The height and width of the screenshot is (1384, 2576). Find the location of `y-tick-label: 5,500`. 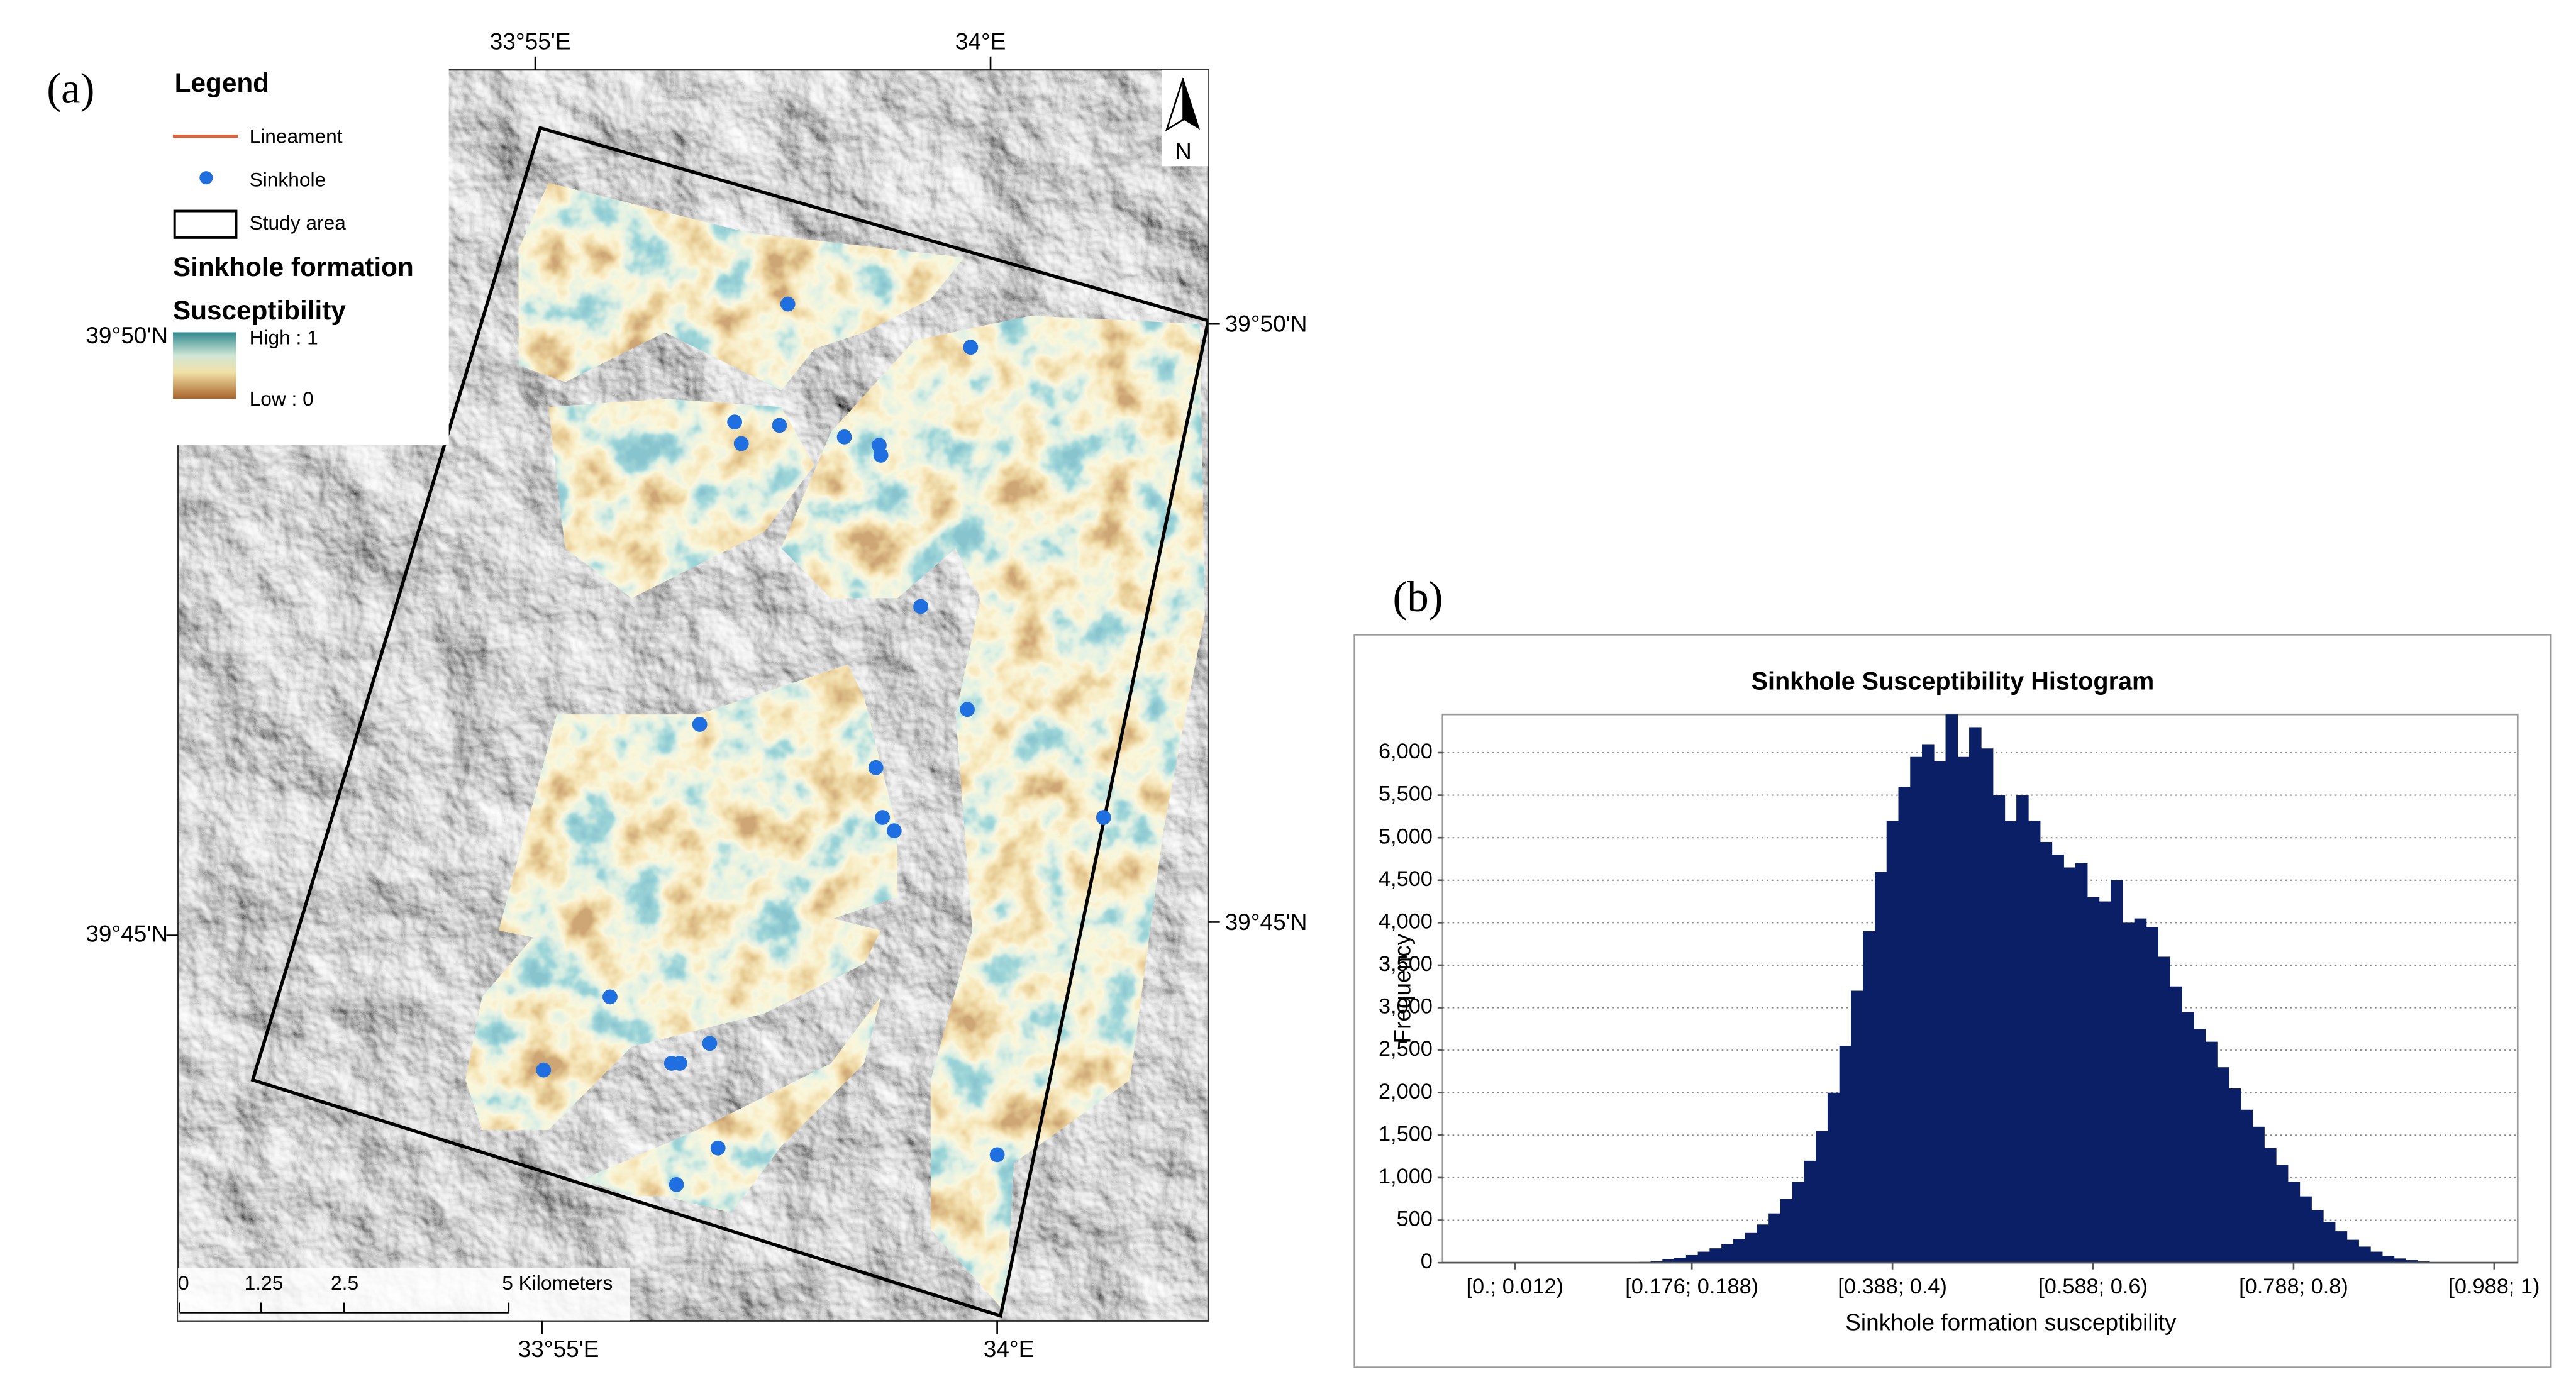

y-tick-label: 5,500 is located at coordinates (1406, 794).